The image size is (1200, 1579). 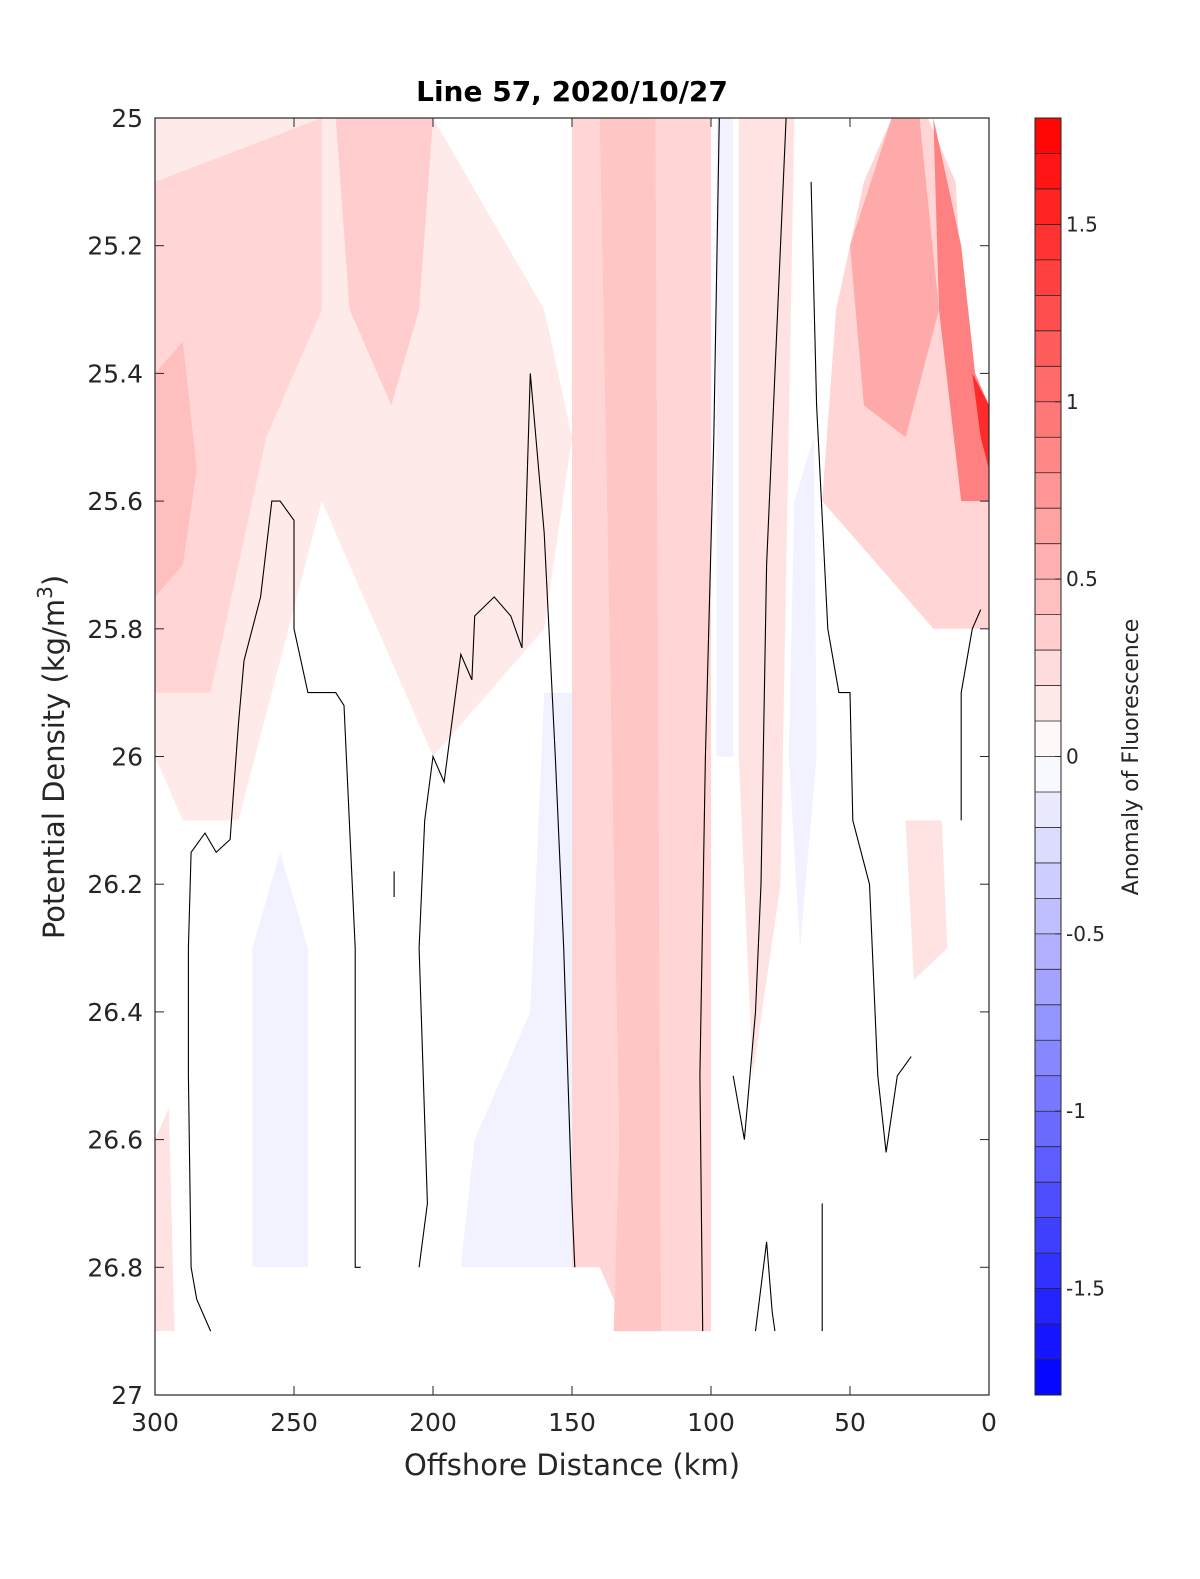 What do you see at coordinates (115, 1267) in the screenshot?
I see `y-tick-label-9: 26.8` at bounding box center [115, 1267].